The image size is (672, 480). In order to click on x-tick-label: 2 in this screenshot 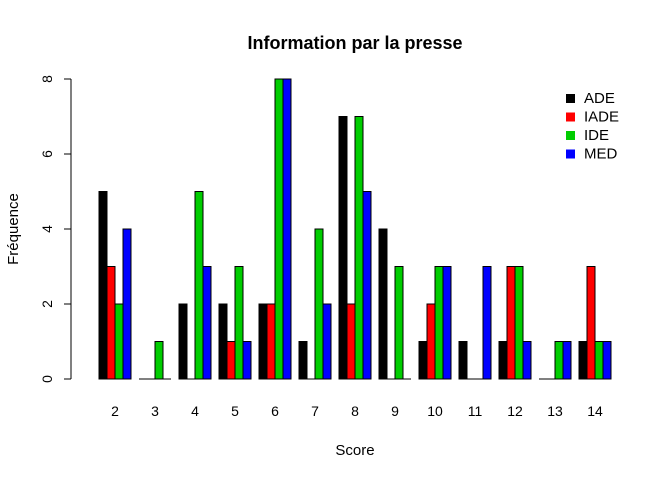, I will do `click(115, 411)`.